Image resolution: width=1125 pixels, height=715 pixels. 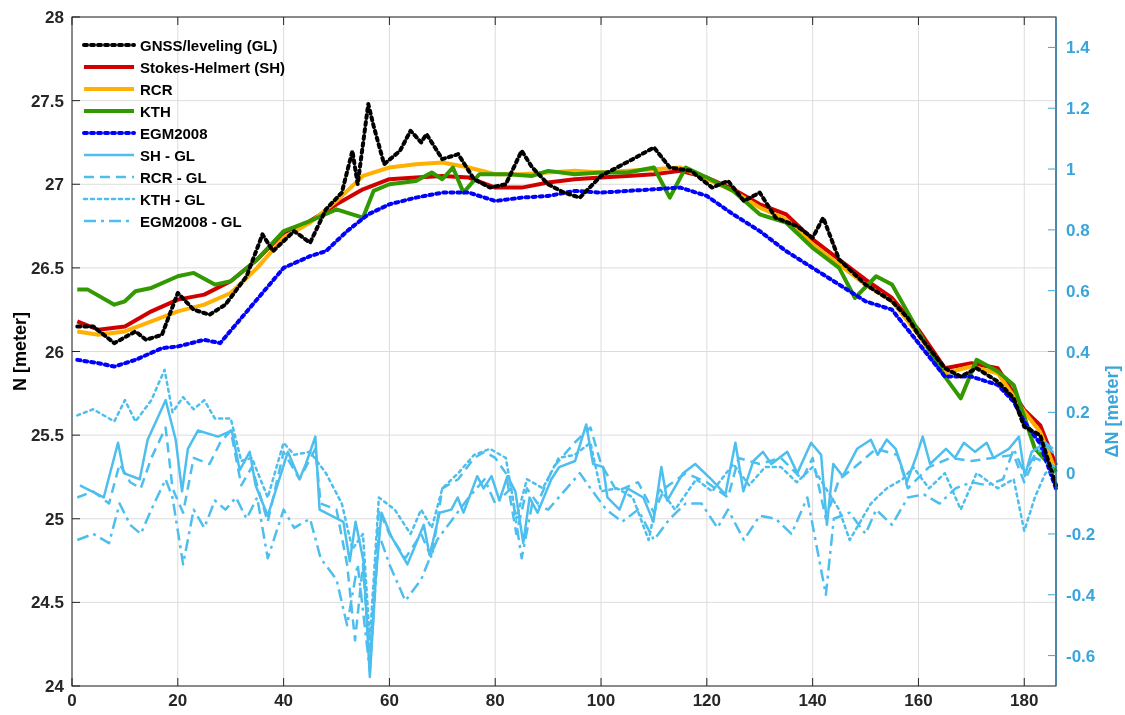 I want to click on y2-tick-label: -0.6, so click(x=1081, y=656).